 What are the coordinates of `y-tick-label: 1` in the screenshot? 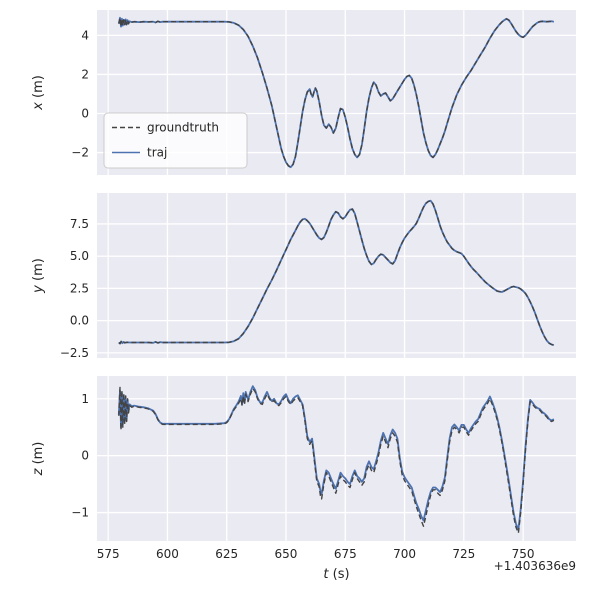 It's located at (85, 399).